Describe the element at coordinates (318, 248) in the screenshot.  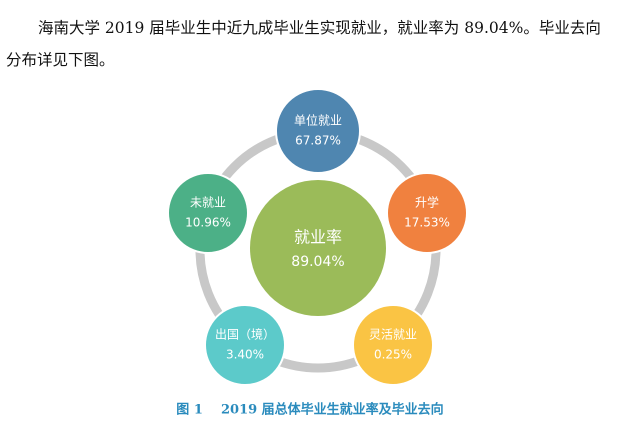
I see `center-circle` at that location.